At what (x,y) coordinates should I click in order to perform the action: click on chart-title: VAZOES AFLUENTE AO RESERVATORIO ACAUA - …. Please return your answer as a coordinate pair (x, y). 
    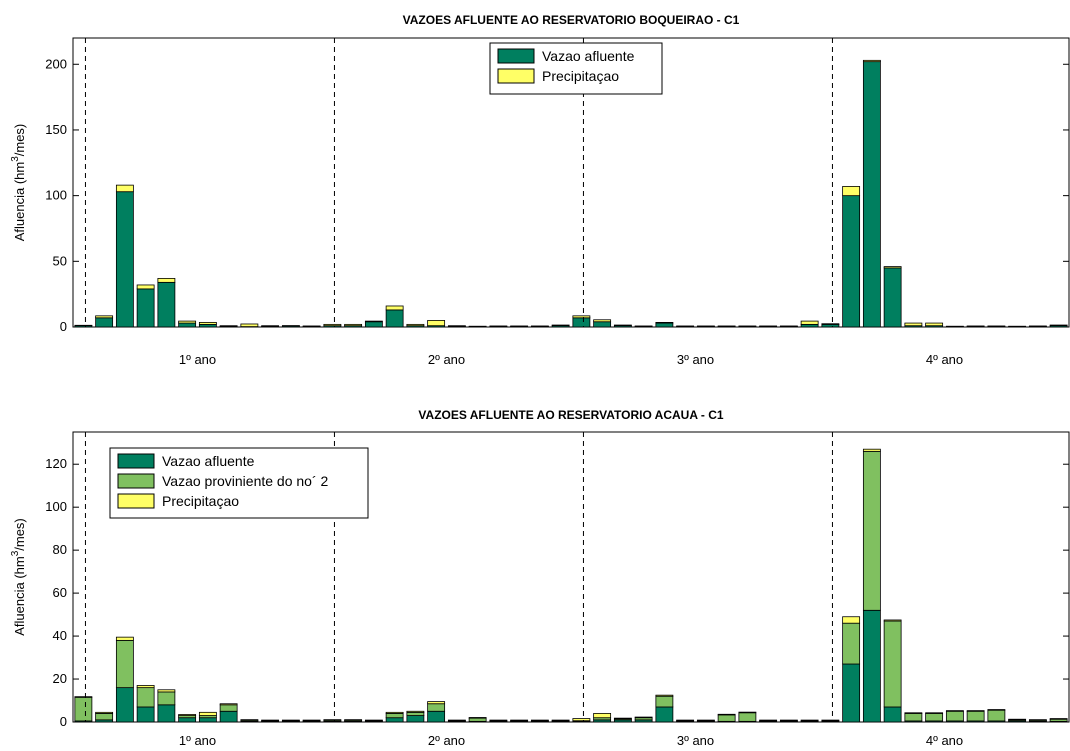
    Looking at the image, I should click on (570, 415).